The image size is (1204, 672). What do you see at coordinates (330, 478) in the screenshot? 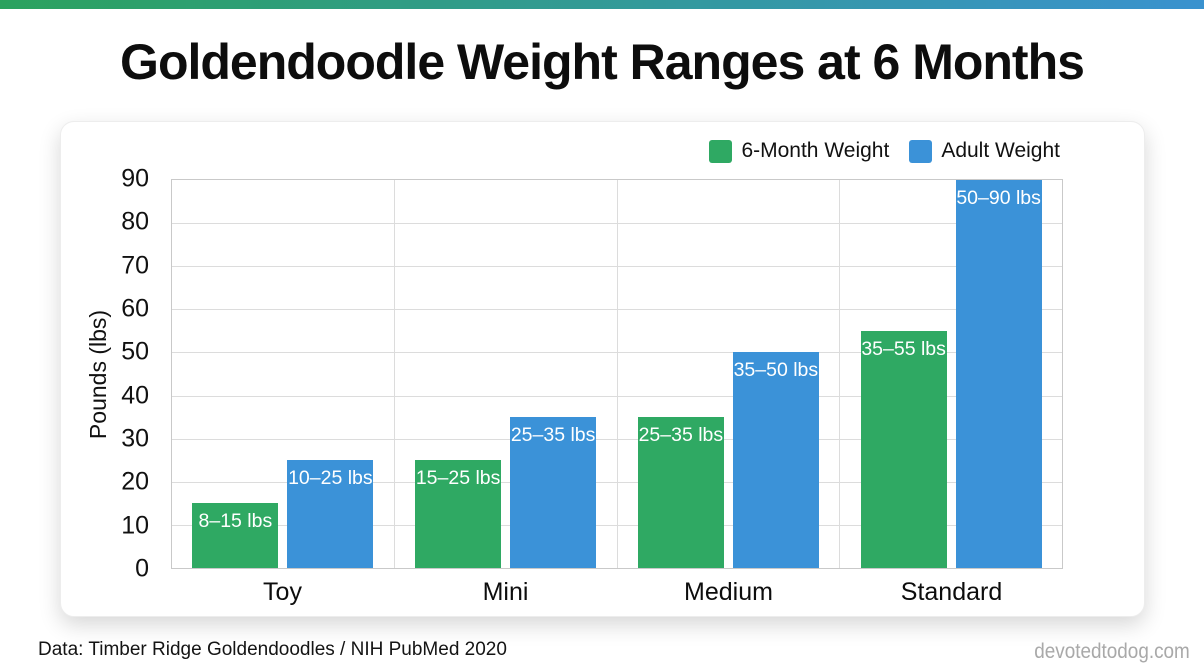
I see `bar-value-label: 10–25 lbs` at bounding box center [330, 478].